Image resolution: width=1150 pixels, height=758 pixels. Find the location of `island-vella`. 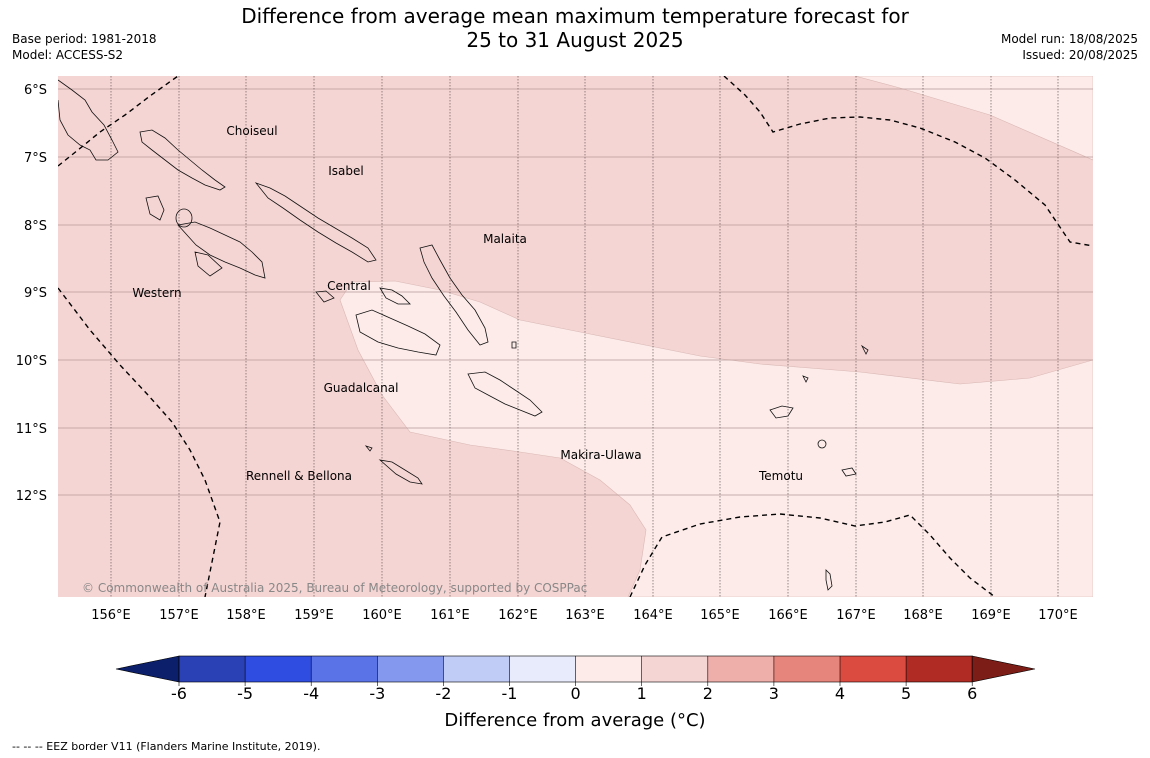

island-vella is located at coordinates (155, 208).